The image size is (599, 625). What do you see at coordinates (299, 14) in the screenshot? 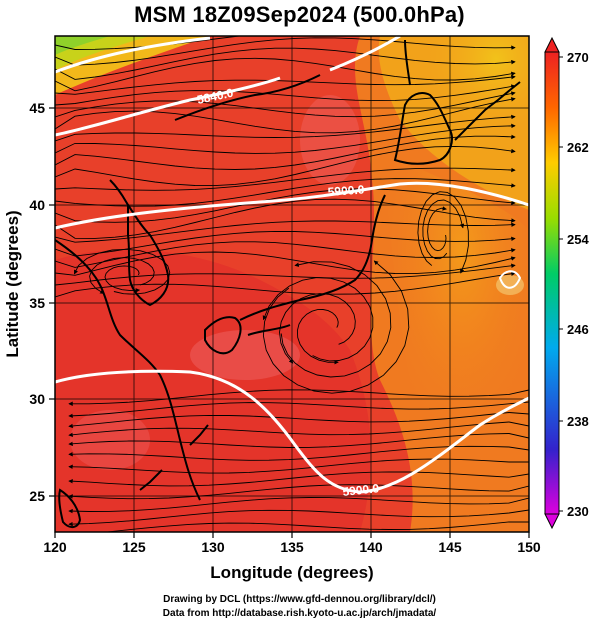
I see `map-title: MSM 18Z09Sep2024 (500.0hPa)` at bounding box center [299, 14].